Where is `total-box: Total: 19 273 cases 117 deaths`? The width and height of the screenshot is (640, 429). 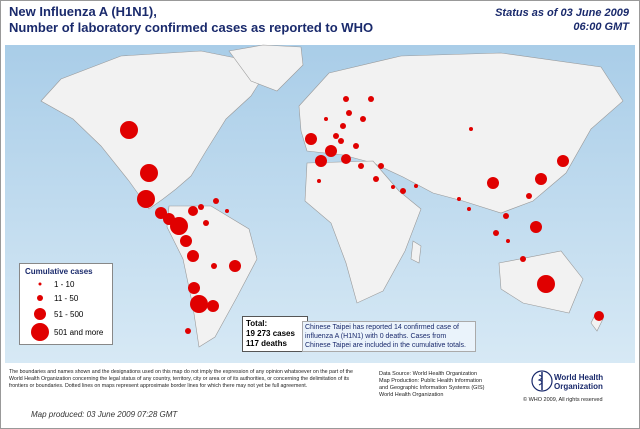 total-box: Total: 19 273 cases 117 deaths is located at coordinates (275, 334).